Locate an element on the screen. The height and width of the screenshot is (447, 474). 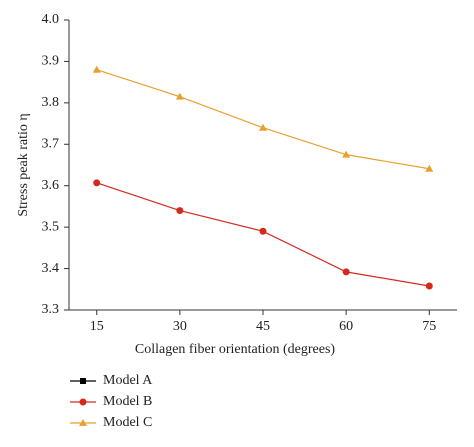
x-tick-label: 45 is located at coordinates (263, 326).